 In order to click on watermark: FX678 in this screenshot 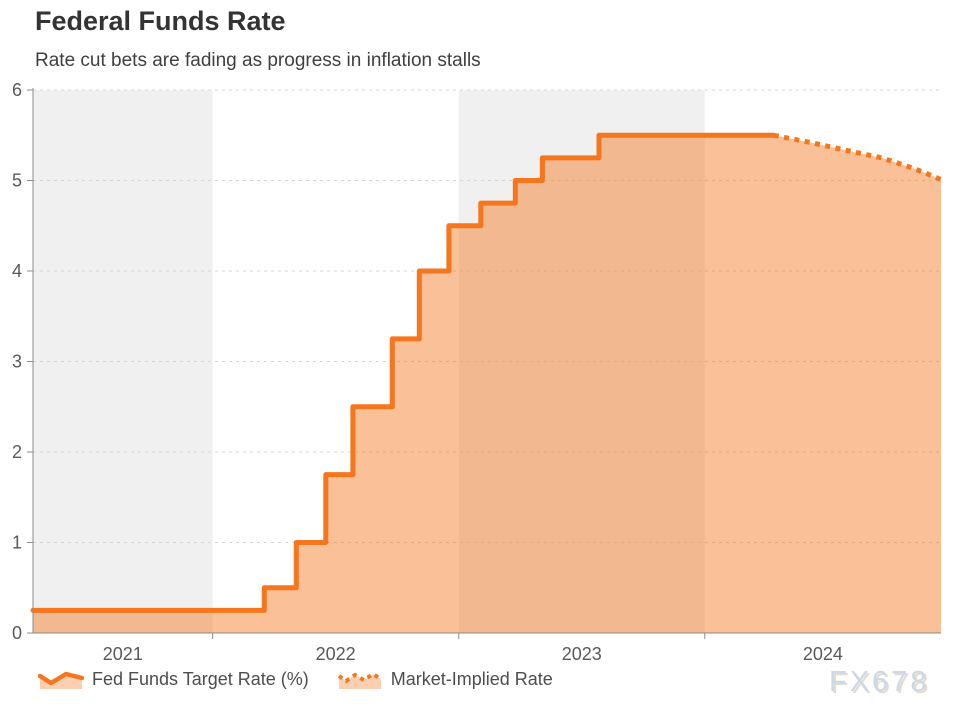, I will do `click(879, 682)`.